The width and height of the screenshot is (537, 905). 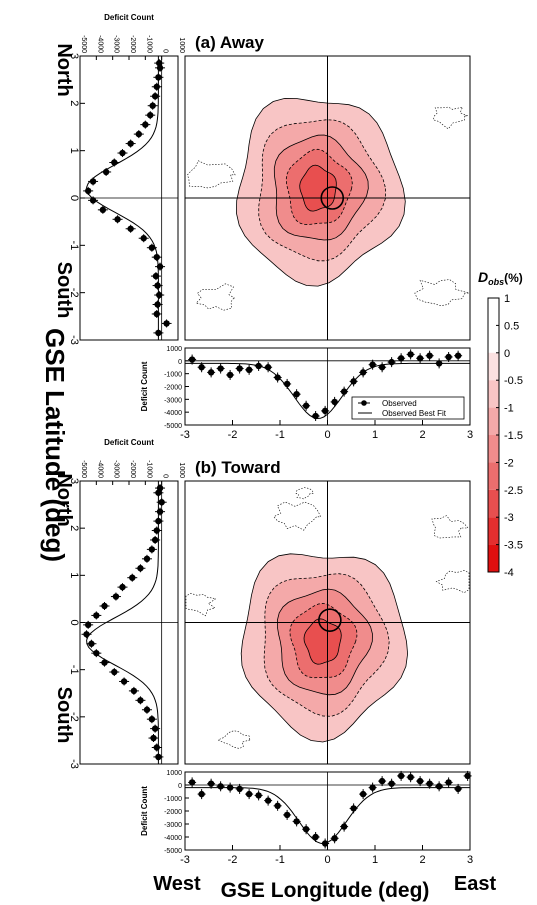 I want to click on lon-tick-label: 3, so click(x=470, y=860).